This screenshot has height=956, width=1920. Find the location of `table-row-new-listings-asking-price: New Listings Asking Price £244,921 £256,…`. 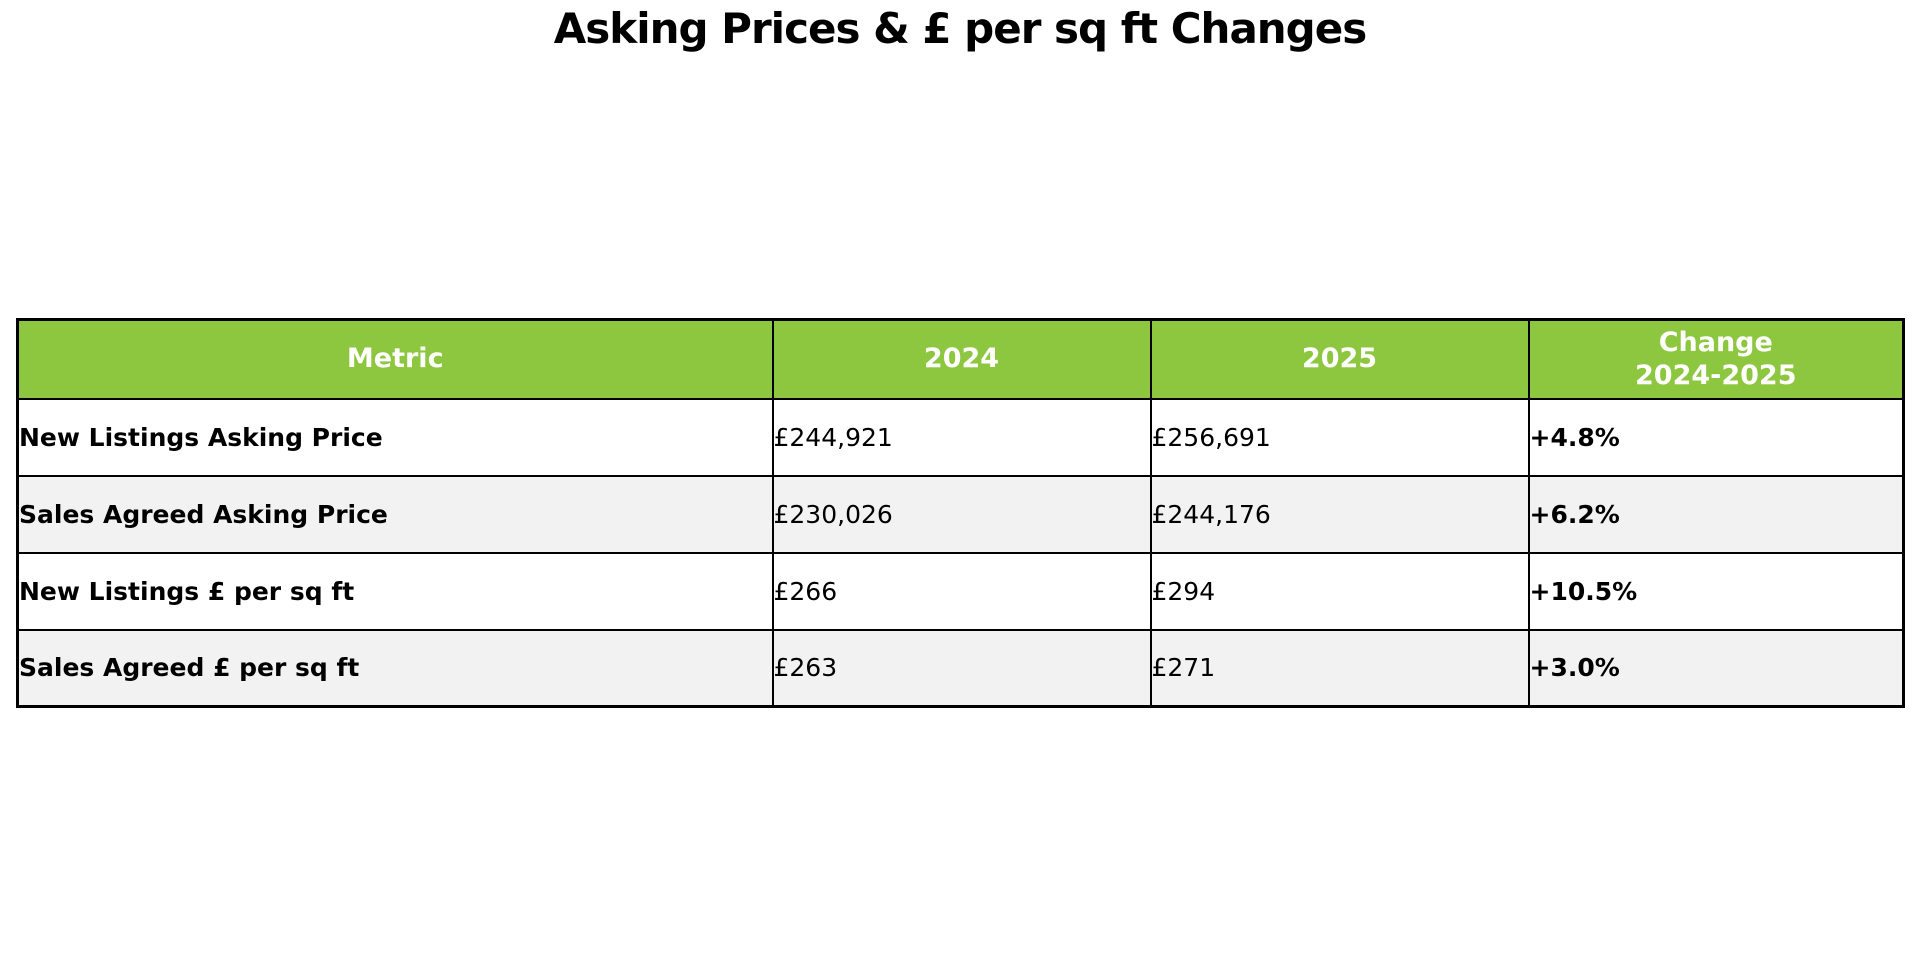

table-row-new-listings-asking-price: New Listings Asking Price £244,921 £256,… is located at coordinates (960, 437).